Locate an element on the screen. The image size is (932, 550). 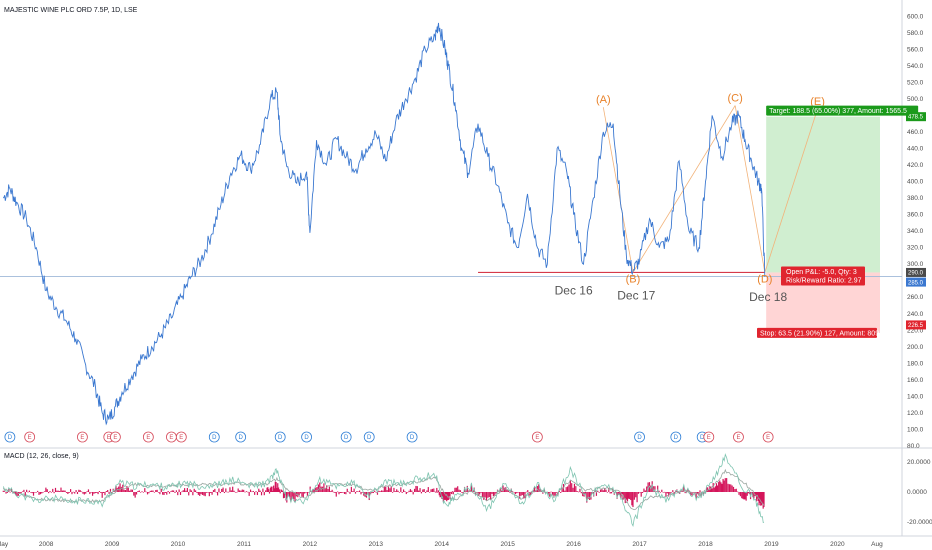
price-tick-label: 540.0 is located at coordinates (915, 66).